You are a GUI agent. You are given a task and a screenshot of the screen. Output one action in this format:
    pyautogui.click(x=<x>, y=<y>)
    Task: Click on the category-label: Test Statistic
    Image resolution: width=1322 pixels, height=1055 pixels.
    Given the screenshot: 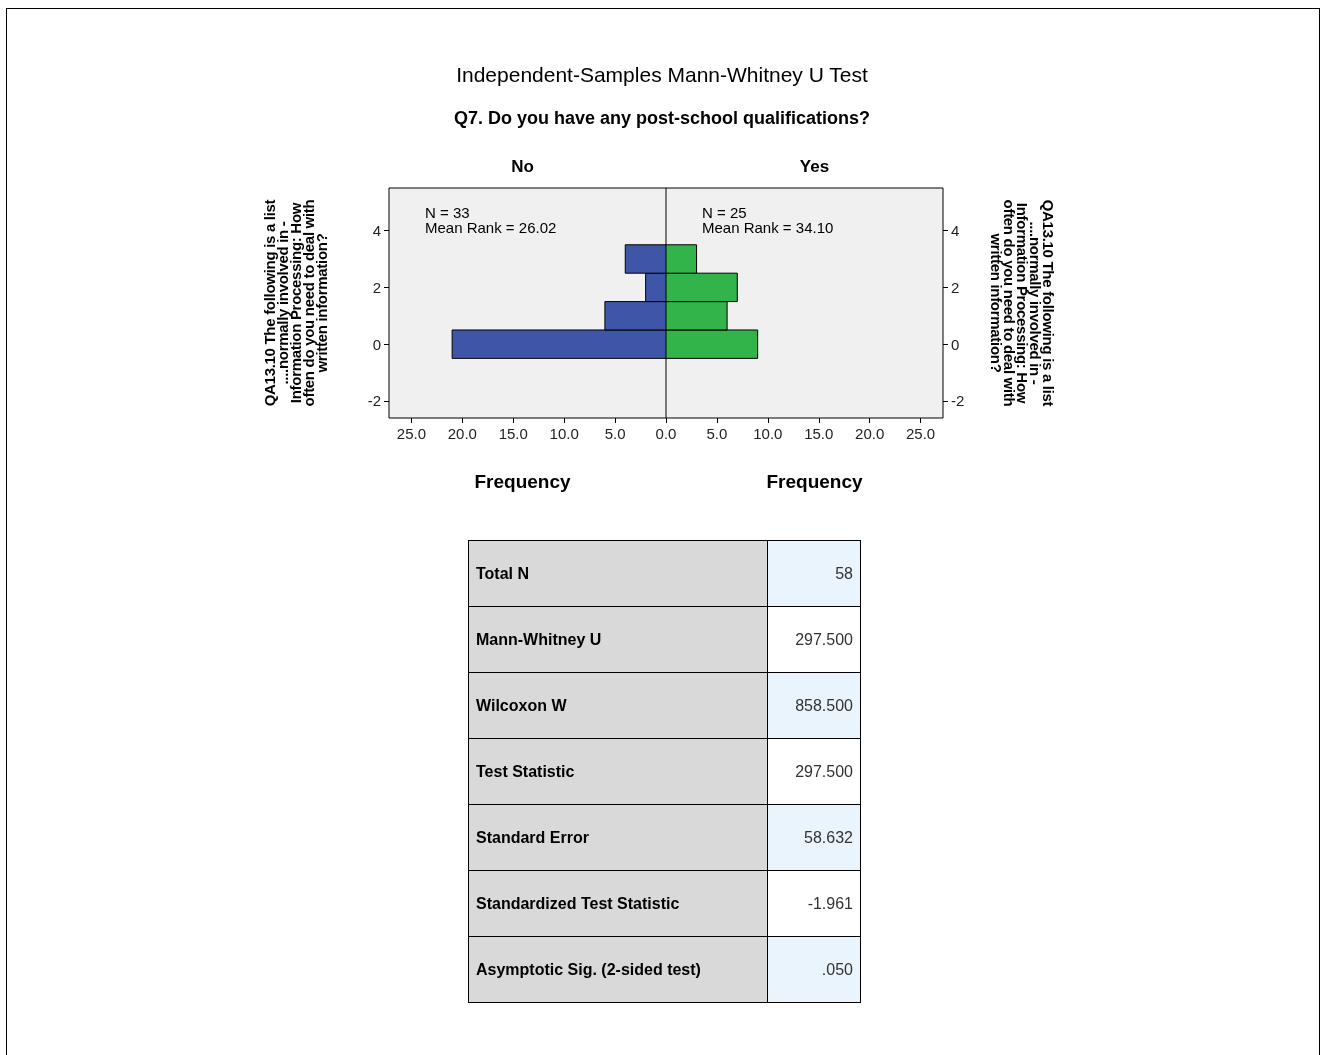 What is the action you would take?
    pyautogui.click(x=618, y=771)
    